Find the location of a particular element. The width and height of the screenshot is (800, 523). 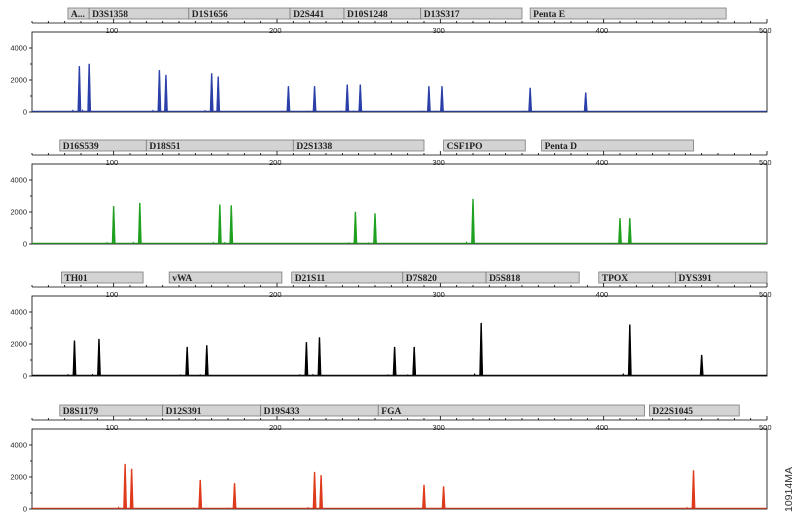

size-tick-label: 400 is located at coordinates (602, 427).